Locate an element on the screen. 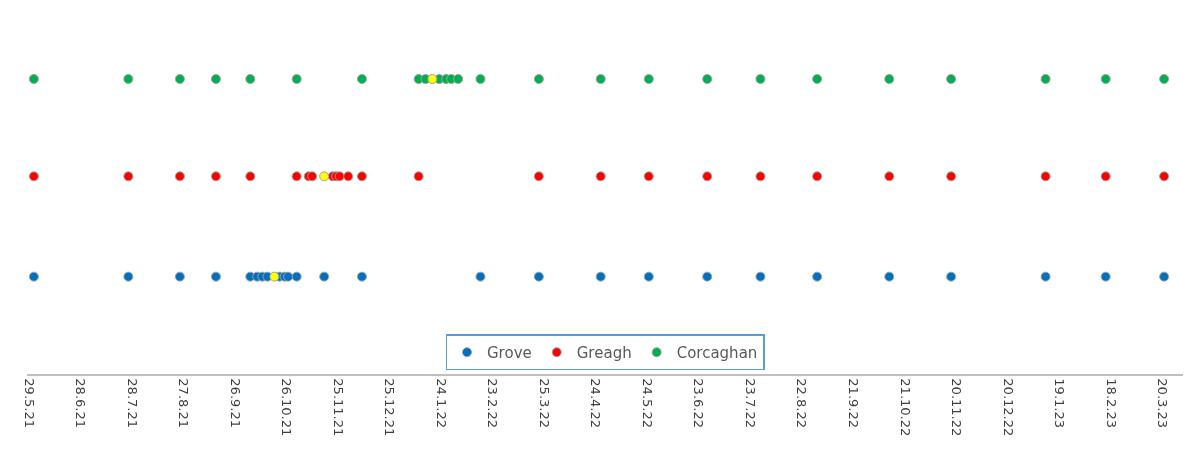 The image size is (1194, 454). x-tick-label: 20.3.23 is located at coordinates (1163, 403).